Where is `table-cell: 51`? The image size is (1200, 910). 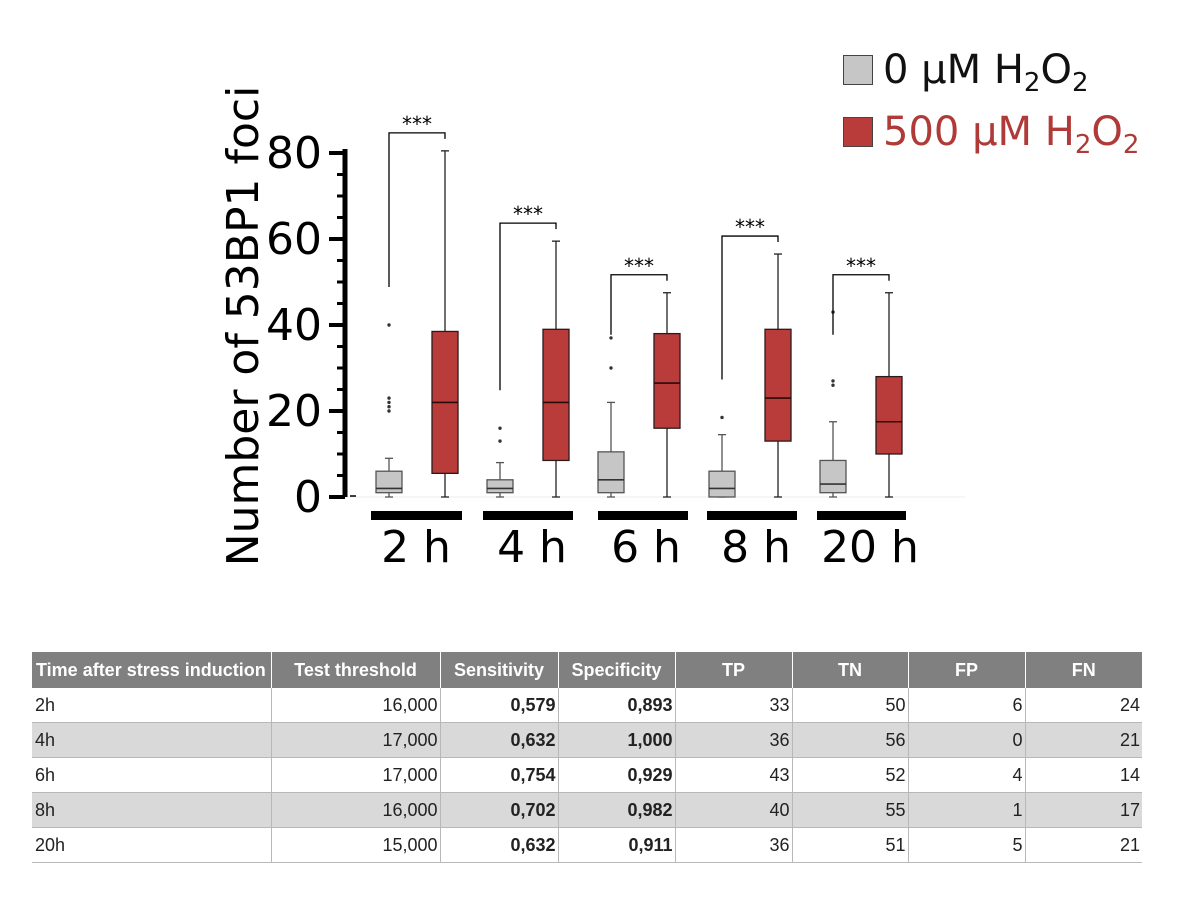
table-cell: 51 is located at coordinates (850, 845).